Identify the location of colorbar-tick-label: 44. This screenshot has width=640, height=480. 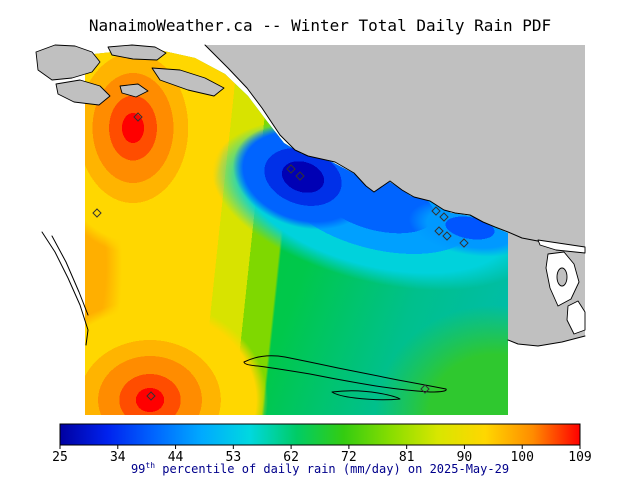
(176, 457).